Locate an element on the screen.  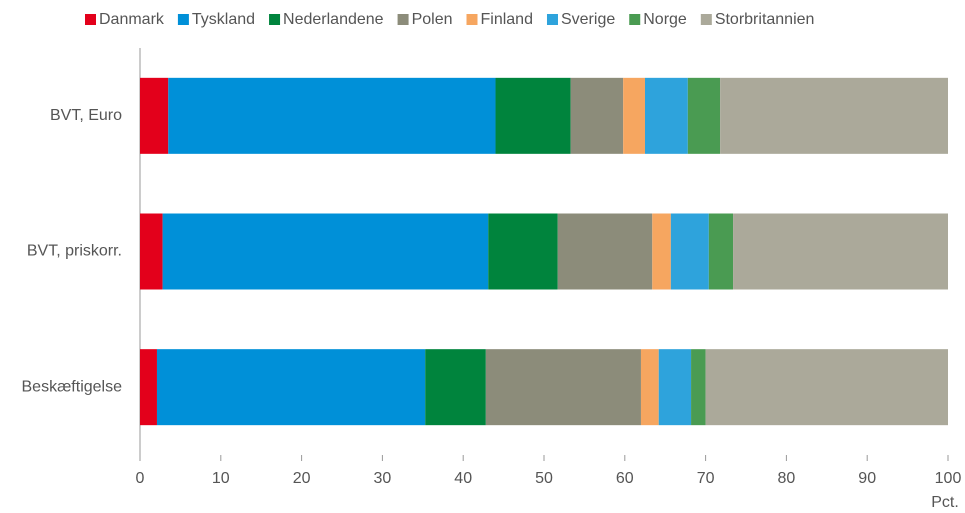
legend-label: Finland is located at coordinates (507, 19).